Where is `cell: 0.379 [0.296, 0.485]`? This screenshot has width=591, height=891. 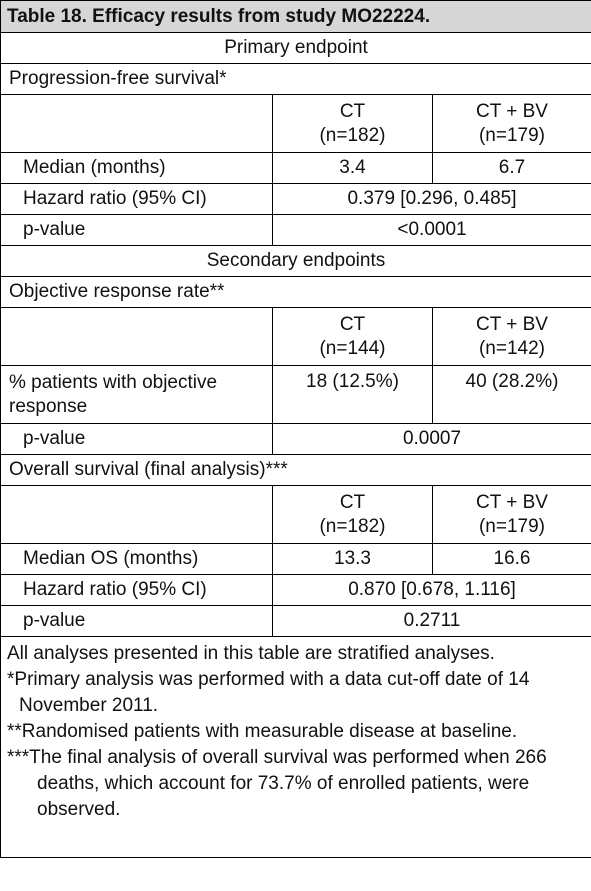 cell: 0.379 [0.296, 0.485] is located at coordinates (431, 199).